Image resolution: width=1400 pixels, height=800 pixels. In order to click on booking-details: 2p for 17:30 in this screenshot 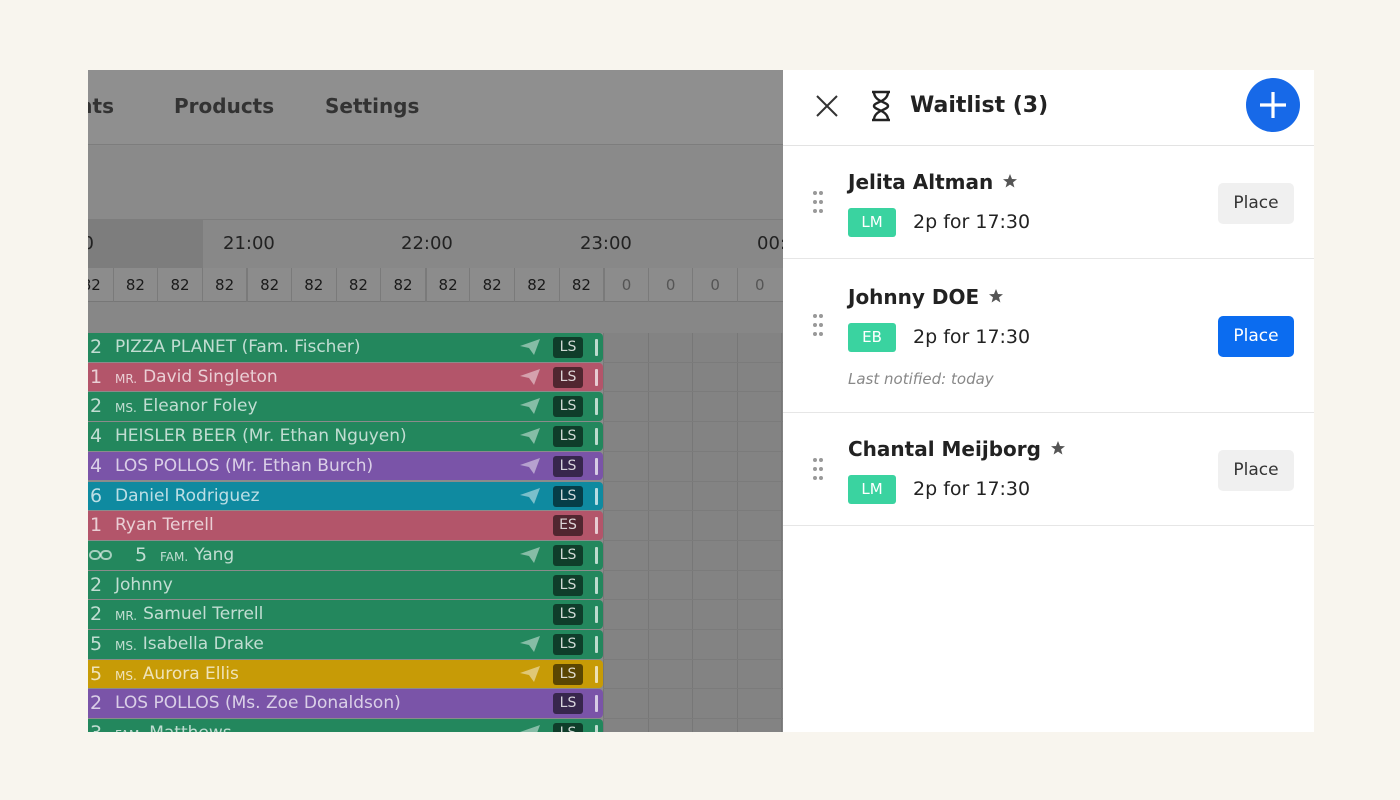, I will do `click(972, 489)`.